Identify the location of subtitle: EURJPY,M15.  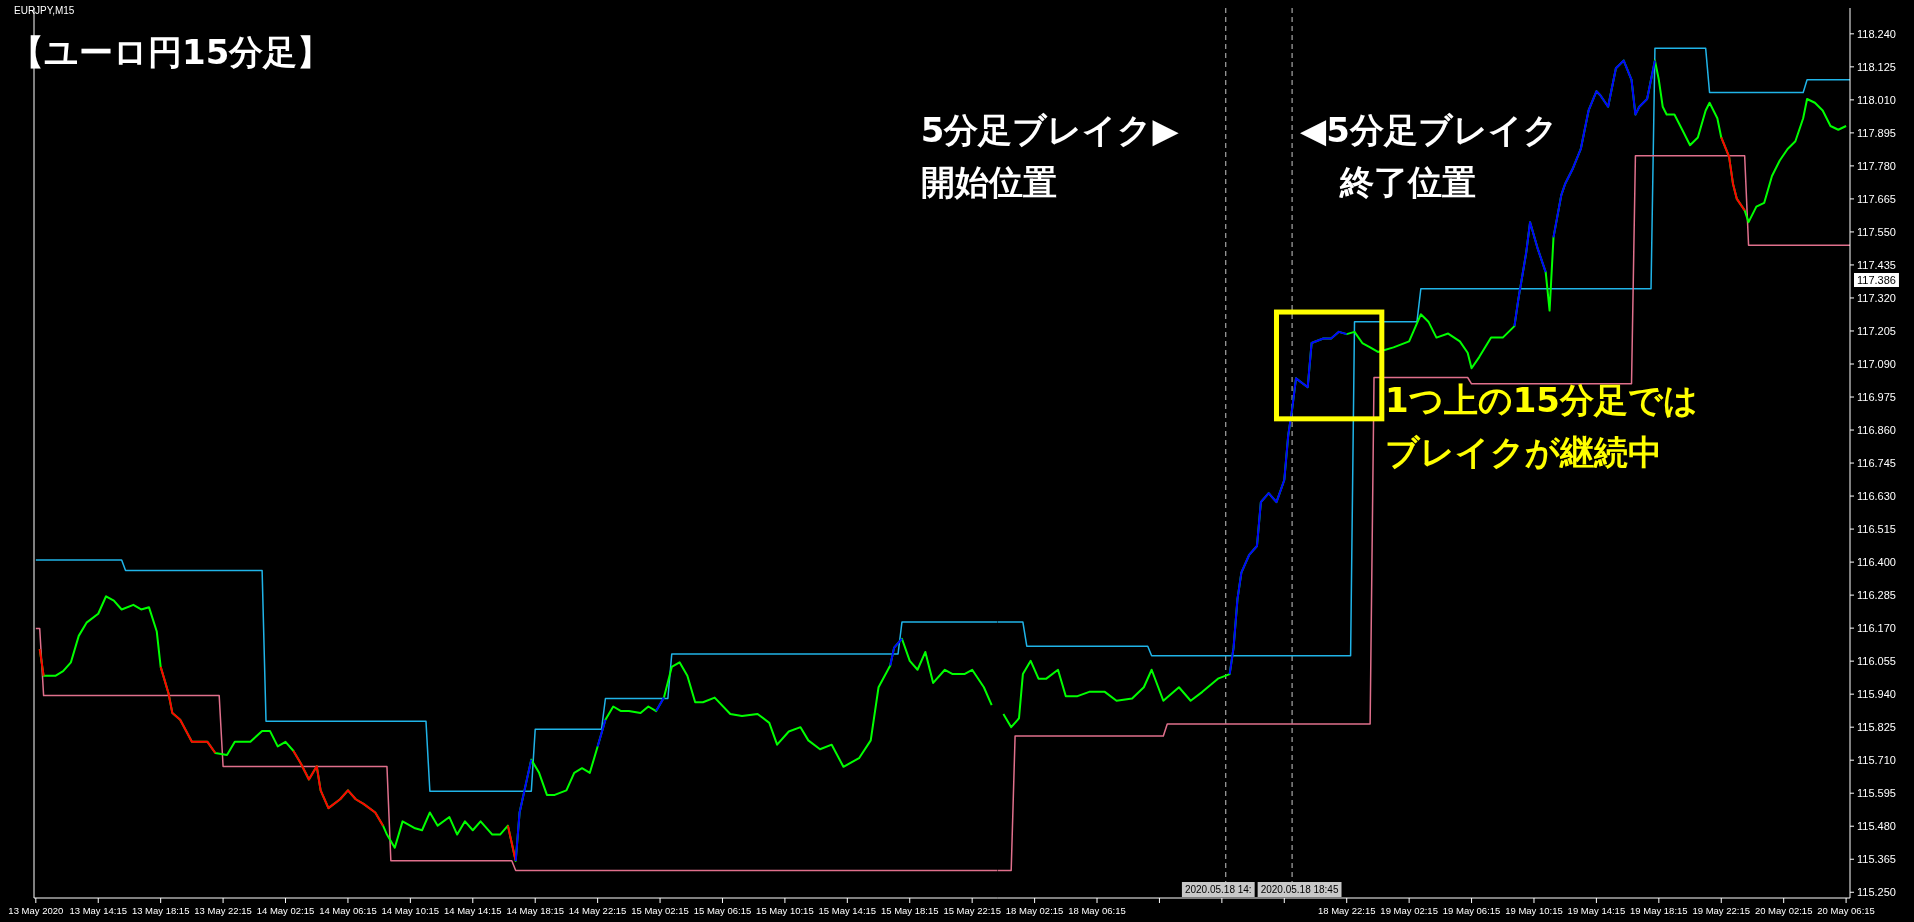
(44, 10).